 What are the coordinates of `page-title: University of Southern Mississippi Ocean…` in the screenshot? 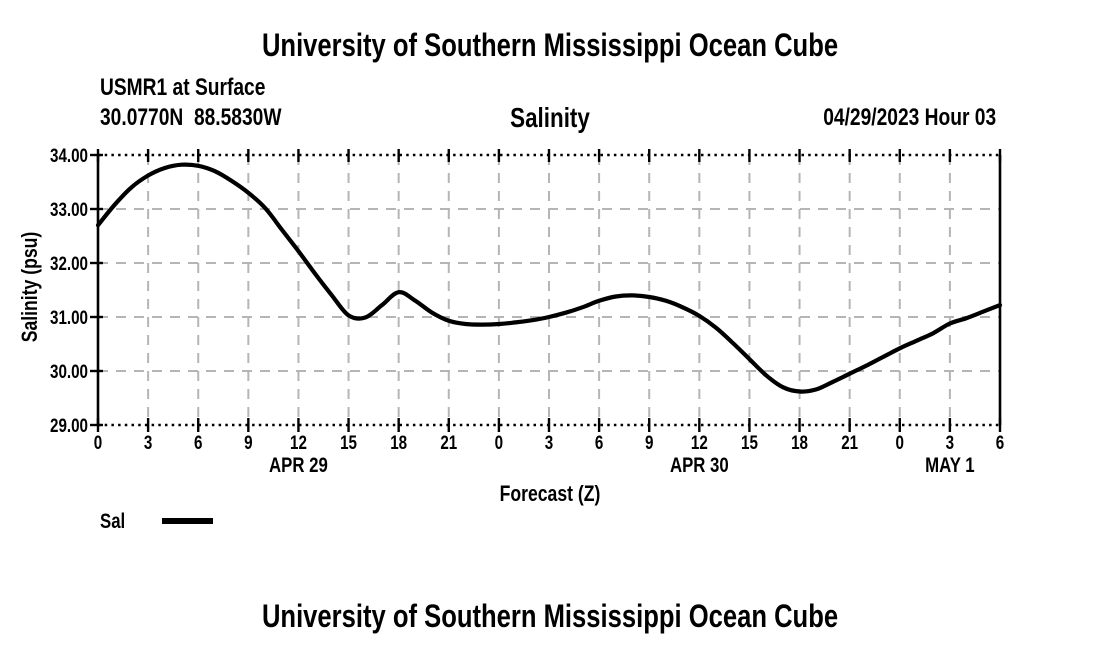 It's located at (550, 45).